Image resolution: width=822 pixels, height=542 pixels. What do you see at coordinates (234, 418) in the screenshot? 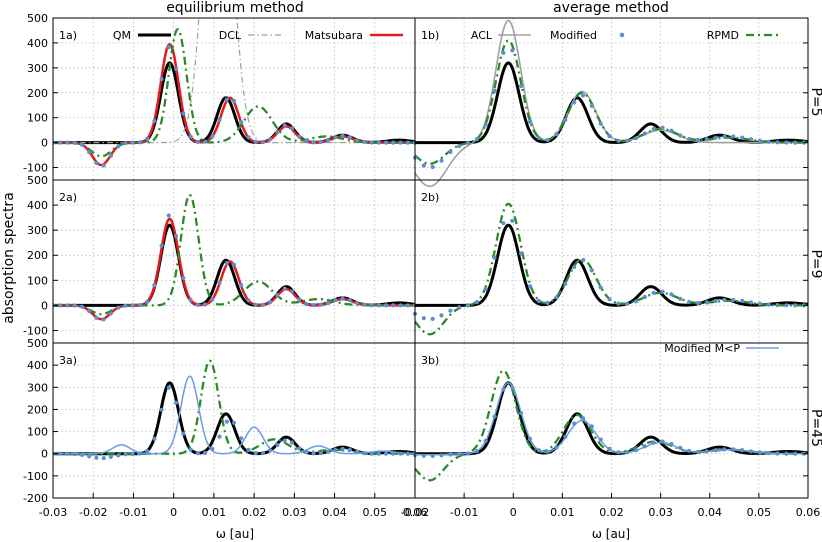
I see `series-line-qm-3a` at bounding box center [234, 418].